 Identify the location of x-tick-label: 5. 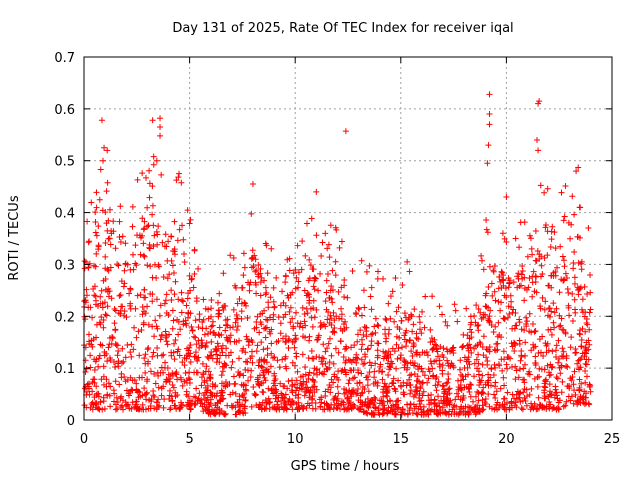
(189, 439).